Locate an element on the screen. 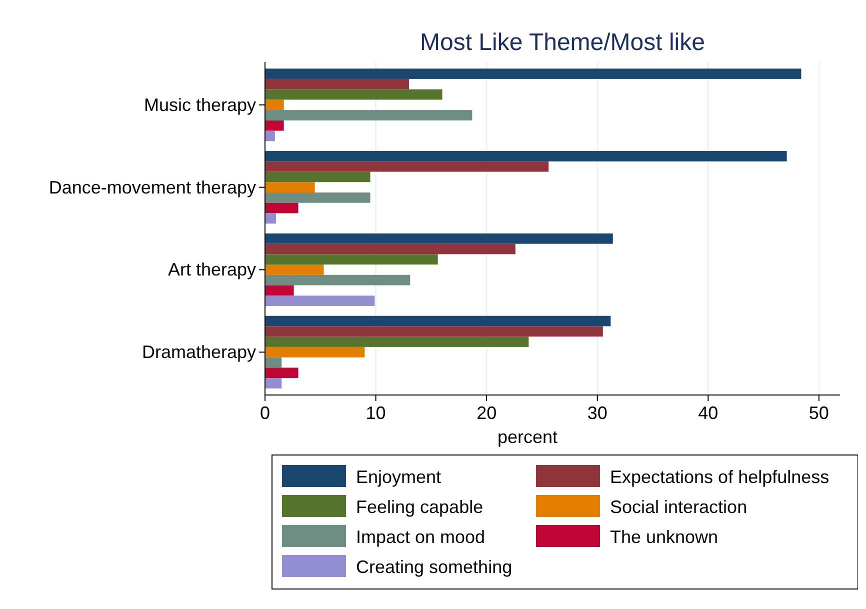  legend-label: Creating something is located at coordinates (434, 567).